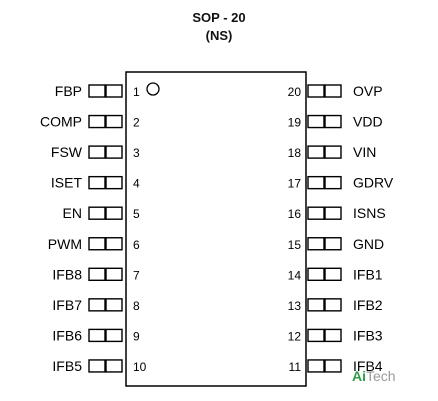 This screenshot has width=438, height=401. What do you see at coordinates (67, 366) in the screenshot?
I see `pin-name: IFB5` at bounding box center [67, 366].